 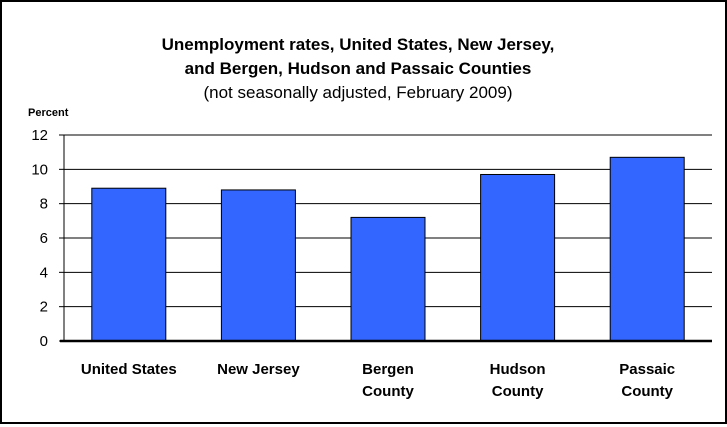 I want to click on y-tick-labels: 0 2 4 6 8 10 12, so click(x=39, y=238).